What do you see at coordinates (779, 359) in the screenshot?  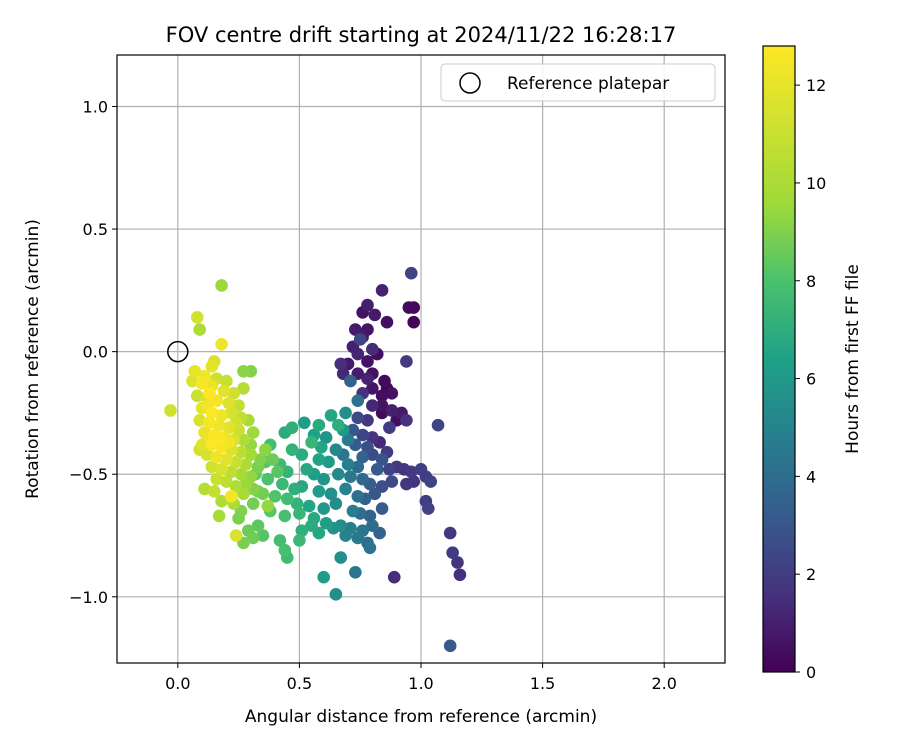 I see `colorbar` at bounding box center [779, 359].